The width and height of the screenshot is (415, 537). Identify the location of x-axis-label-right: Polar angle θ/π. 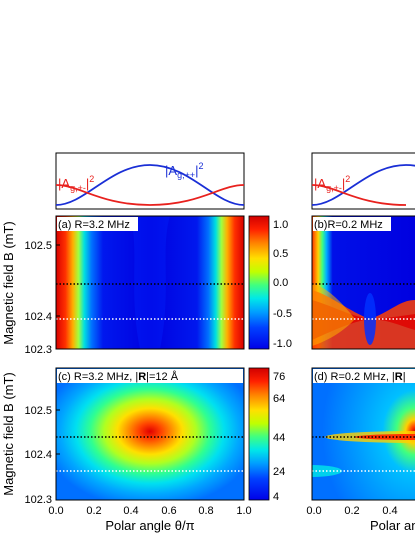
(392, 525).